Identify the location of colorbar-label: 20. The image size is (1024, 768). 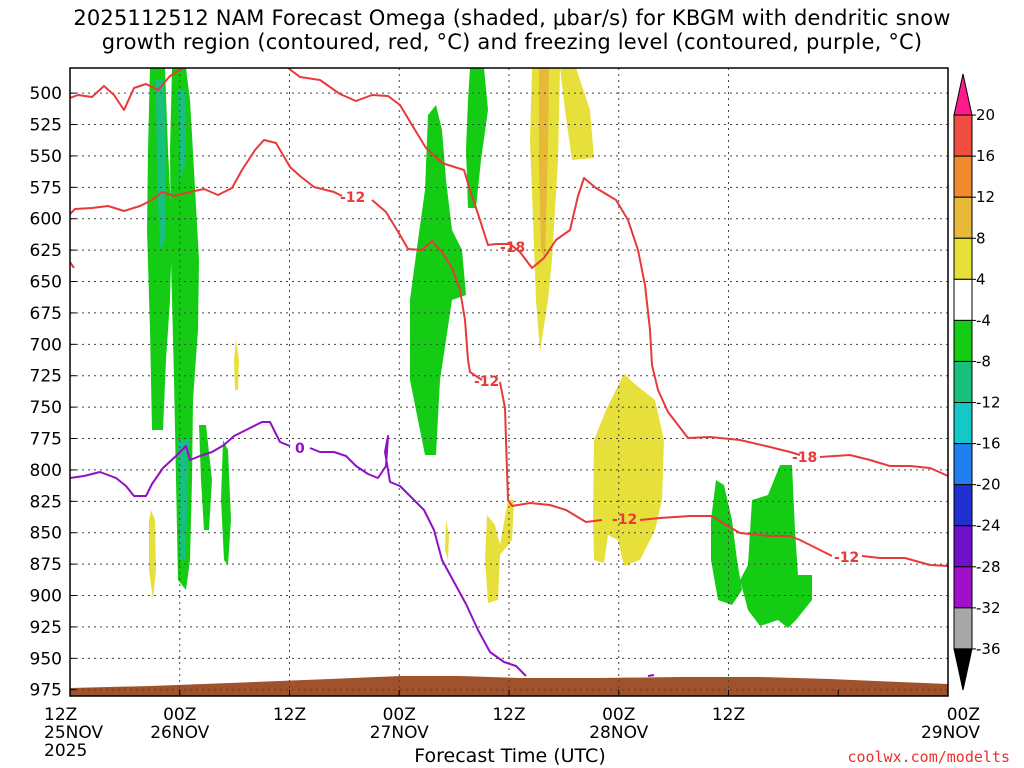
(985, 115).